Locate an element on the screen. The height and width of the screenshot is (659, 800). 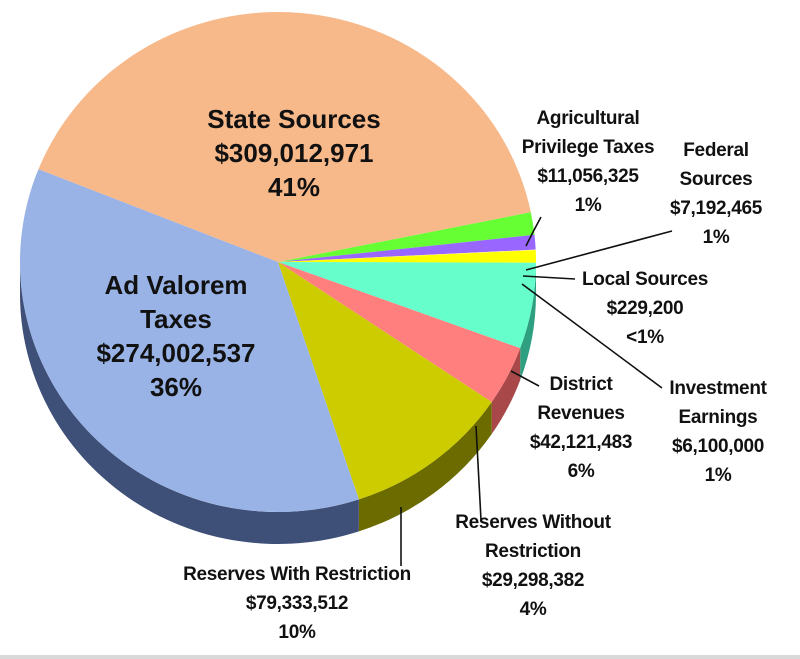
slice-label: Local Sources $229,200 <1% is located at coordinates (645, 308).